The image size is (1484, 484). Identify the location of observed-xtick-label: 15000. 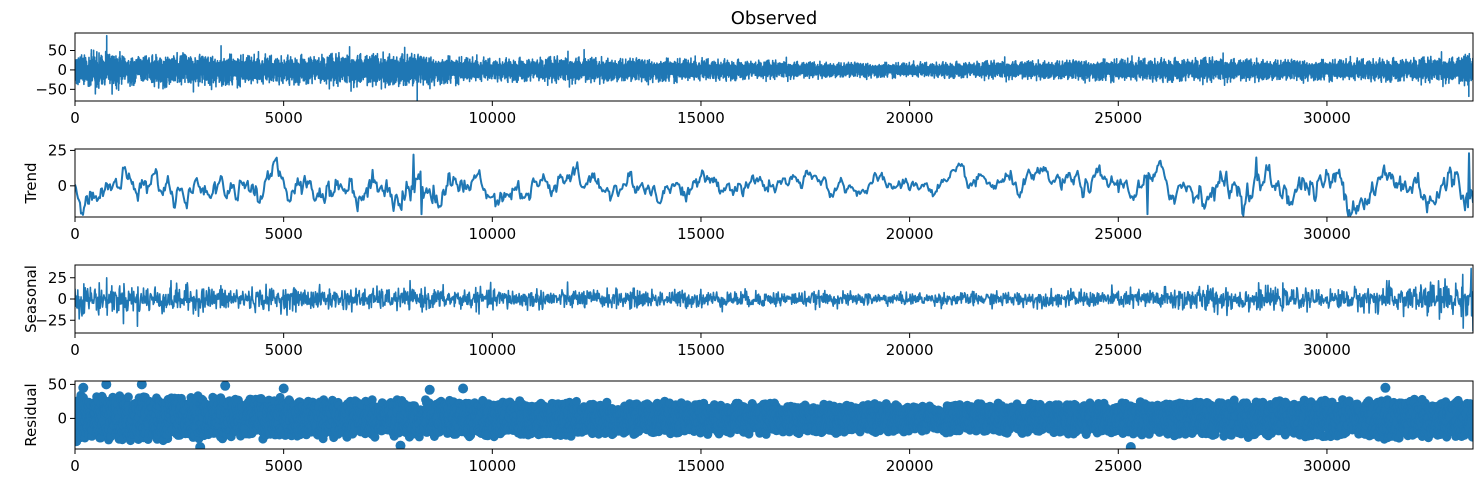
(701, 118).